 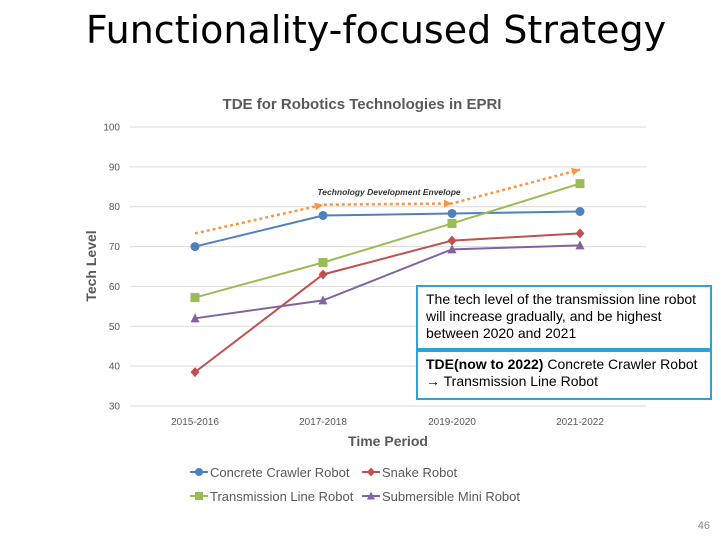 I want to click on series-transmission-line-robot, so click(x=387, y=241).